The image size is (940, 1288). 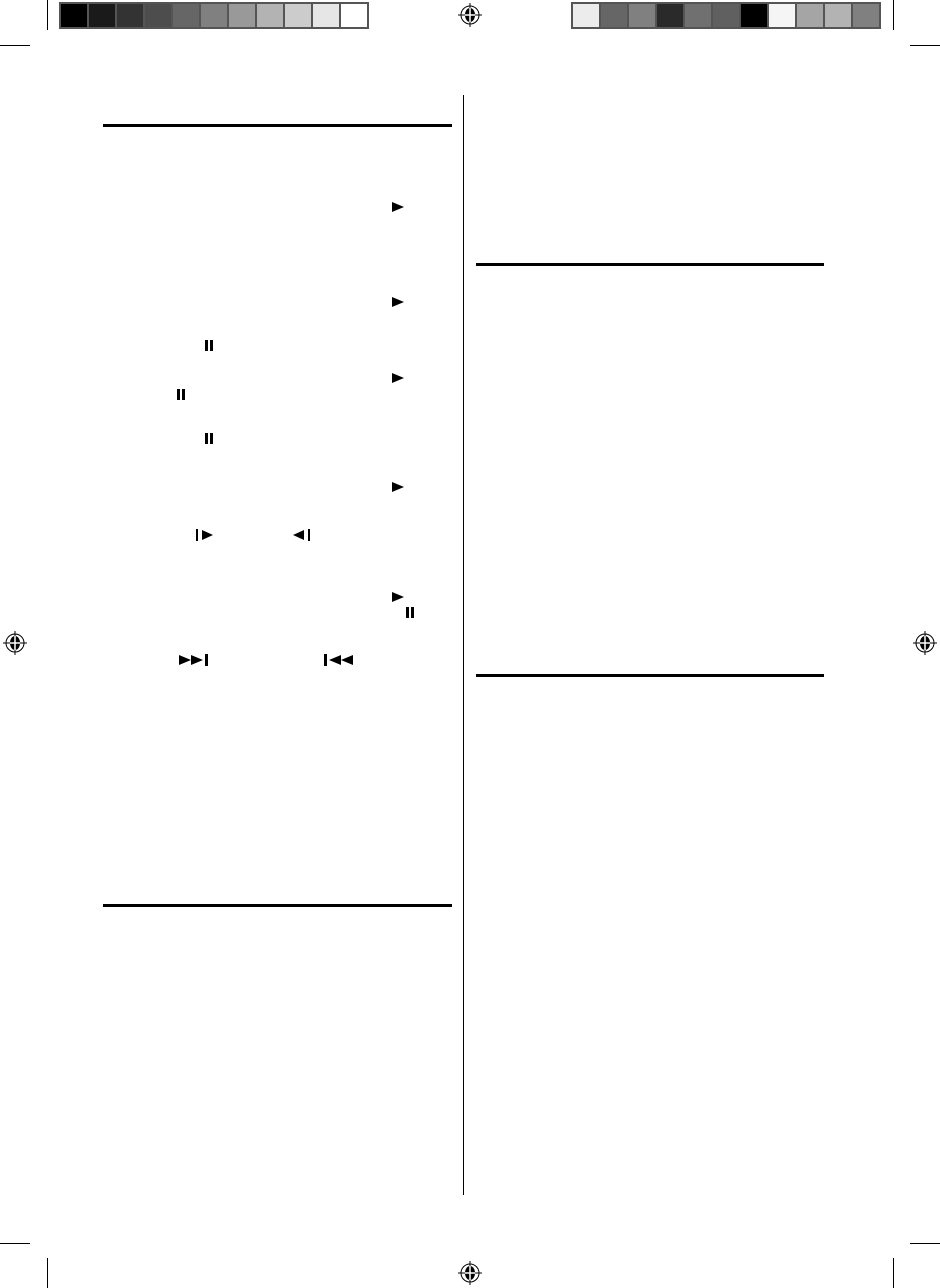 I want to click on skip-previous-icon, so click(x=339, y=660).